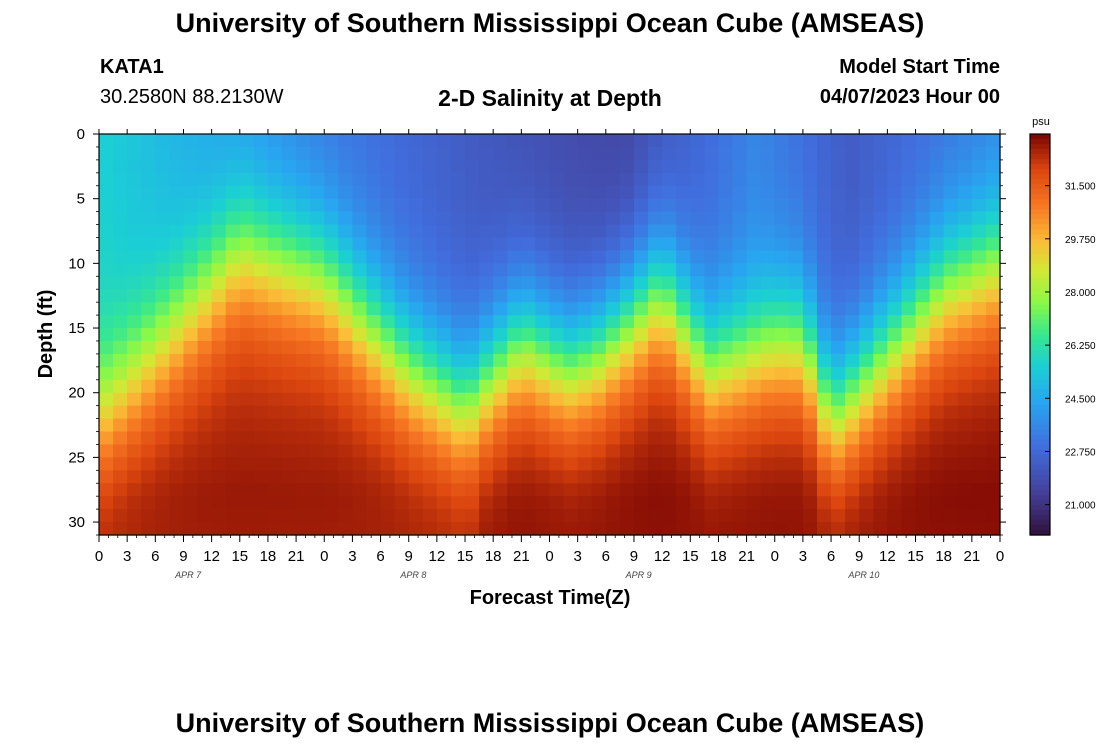  I want to click on x-tick-label: 15, so click(690, 556).